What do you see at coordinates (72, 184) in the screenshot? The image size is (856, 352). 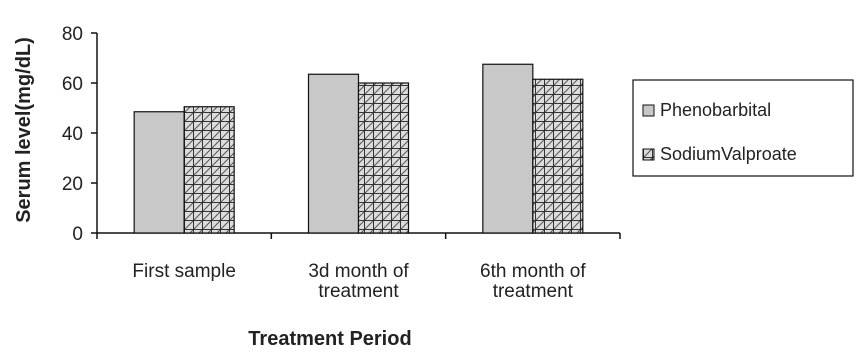 I see `y-tick-label: 20` at bounding box center [72, 184].